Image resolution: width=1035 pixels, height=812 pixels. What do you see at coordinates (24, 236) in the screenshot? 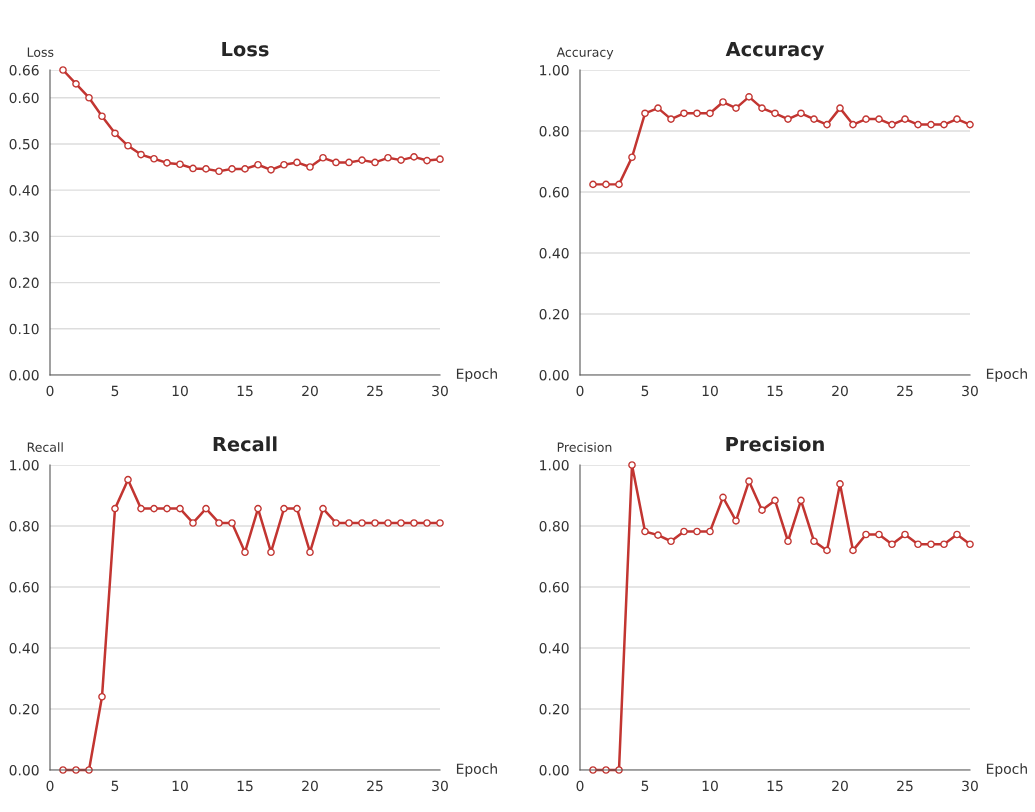
I see `y-tick-label: 0.30` at bounding box center [24, 236].